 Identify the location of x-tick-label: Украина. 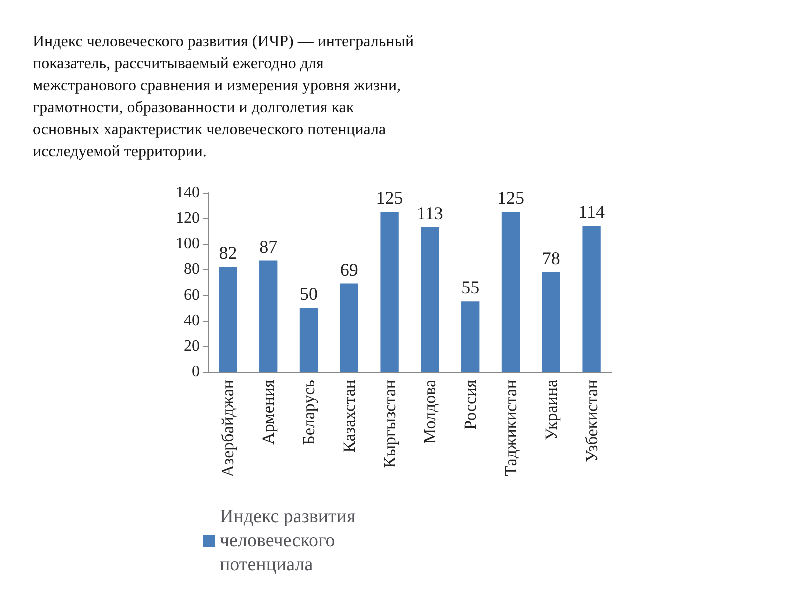
(551, 410).